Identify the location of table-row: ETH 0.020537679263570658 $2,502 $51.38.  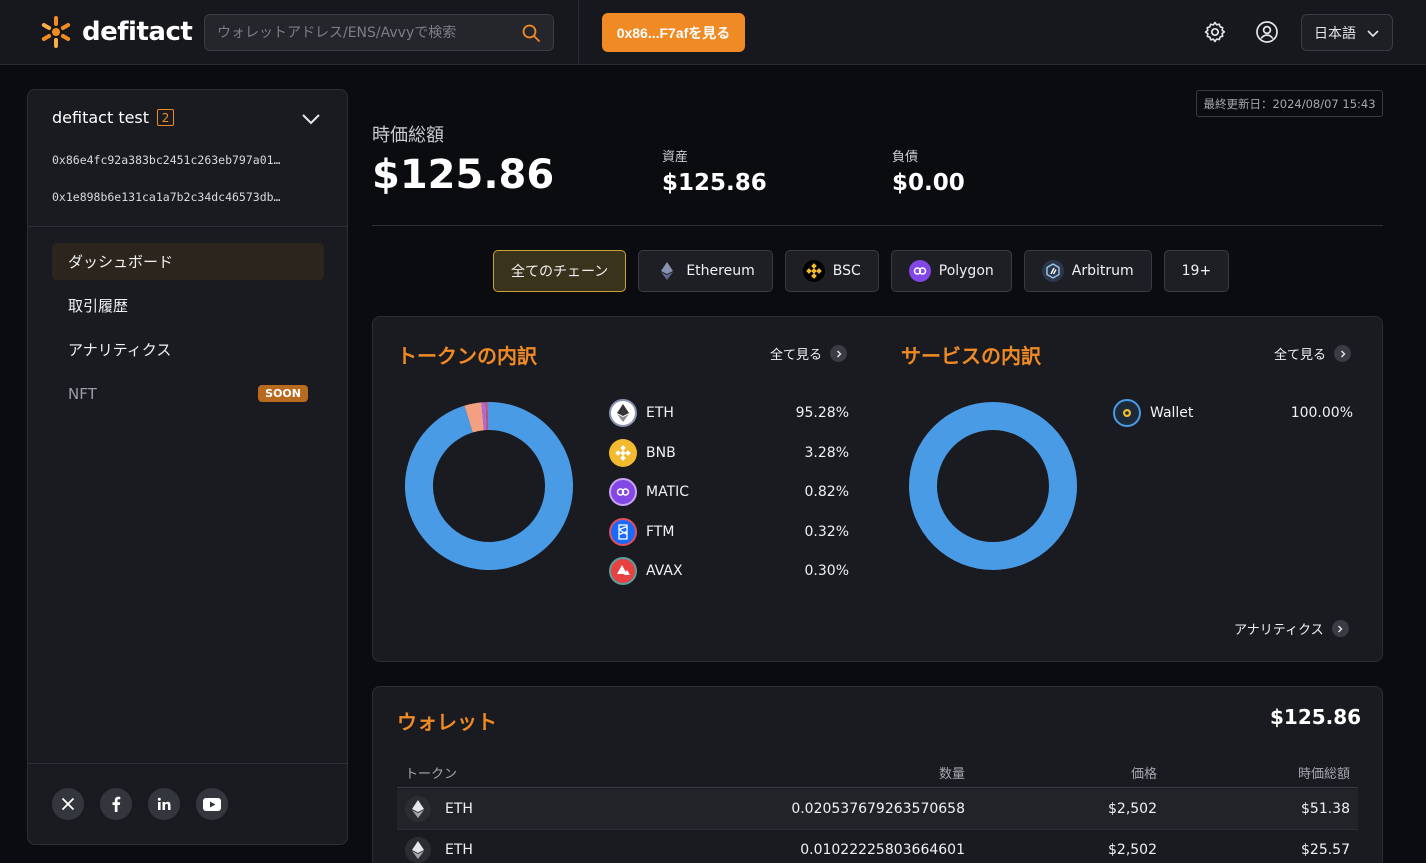
(877, 809).